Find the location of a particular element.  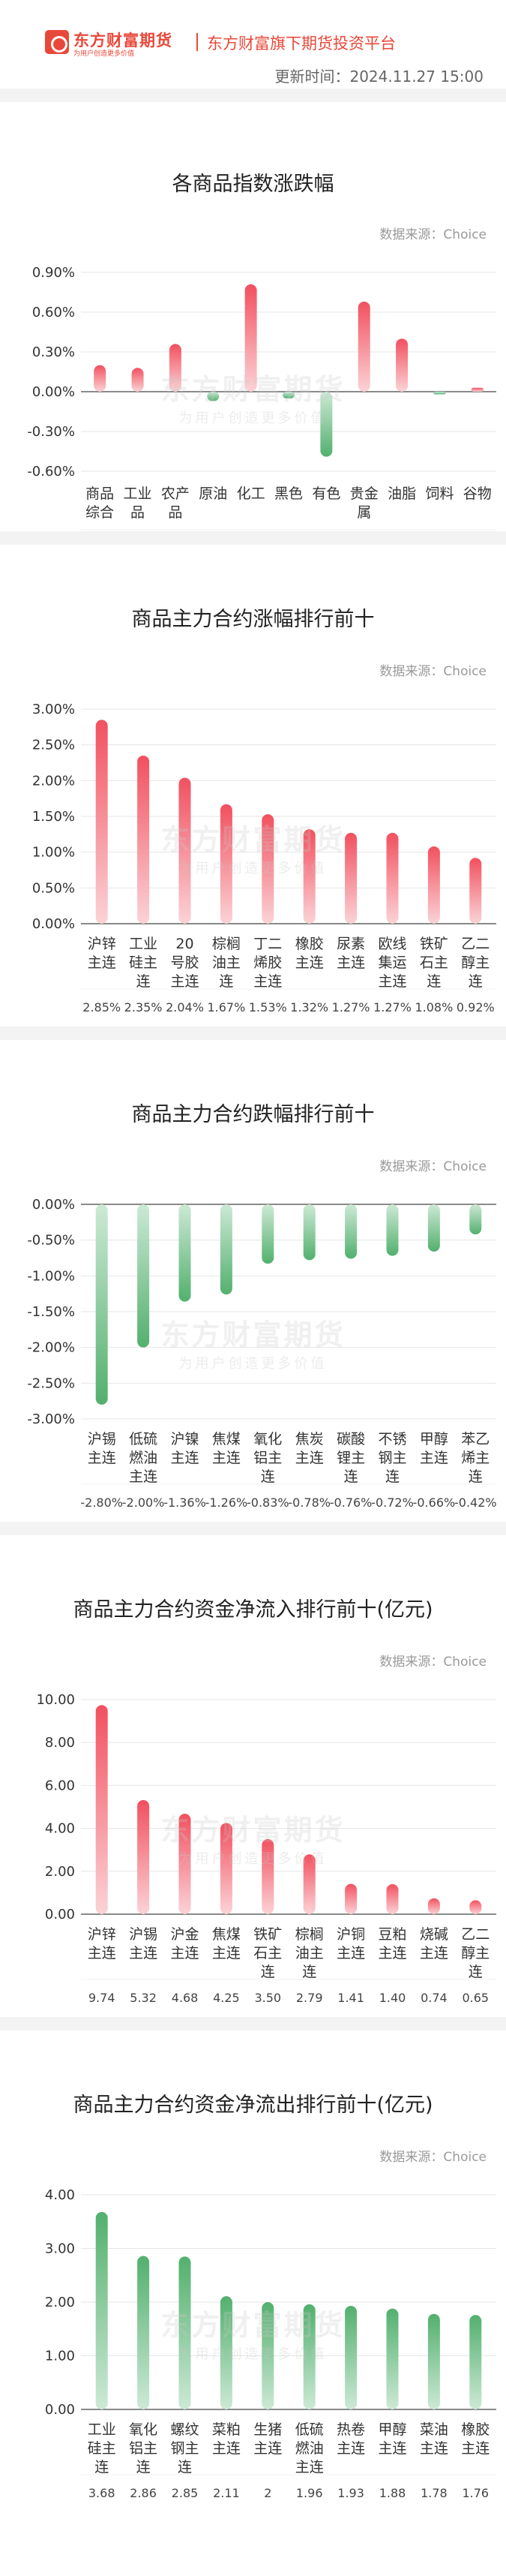

data-label: 1.41 is located at coordinates (350, 1998).